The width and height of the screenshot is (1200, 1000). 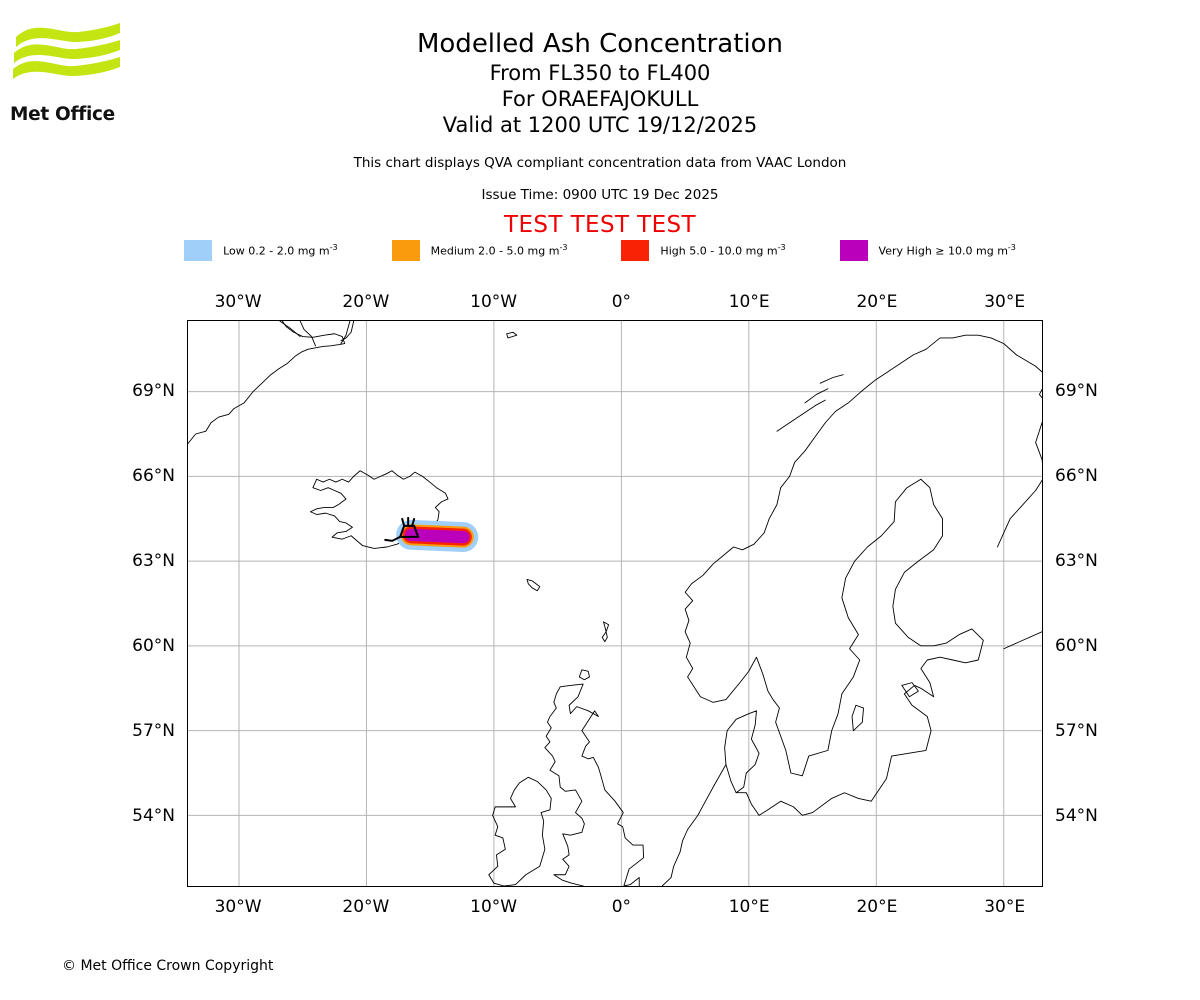 What do you see at coordinates (635, 250) in the screenshot?
I see `legend-swatch-high` at bounding box center [635, 250].